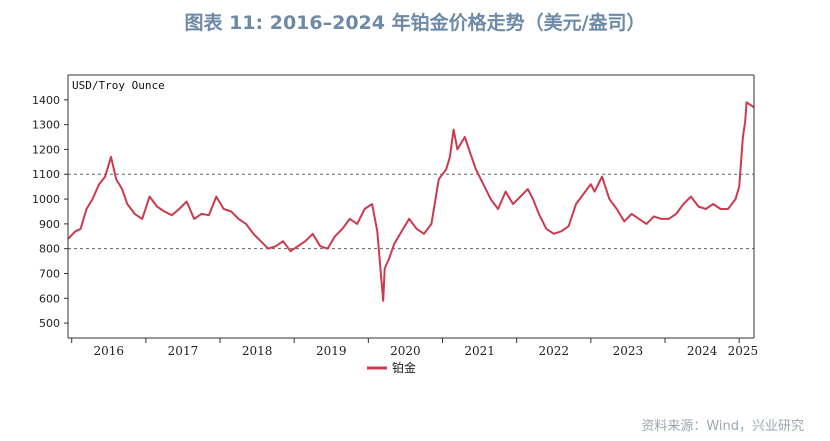 Image resolution: width=830 pixels, height=441 pixels. Describe the element at coordinates (553, 351) in the screenshot. I see `x-tick-label: 2022` at that location.